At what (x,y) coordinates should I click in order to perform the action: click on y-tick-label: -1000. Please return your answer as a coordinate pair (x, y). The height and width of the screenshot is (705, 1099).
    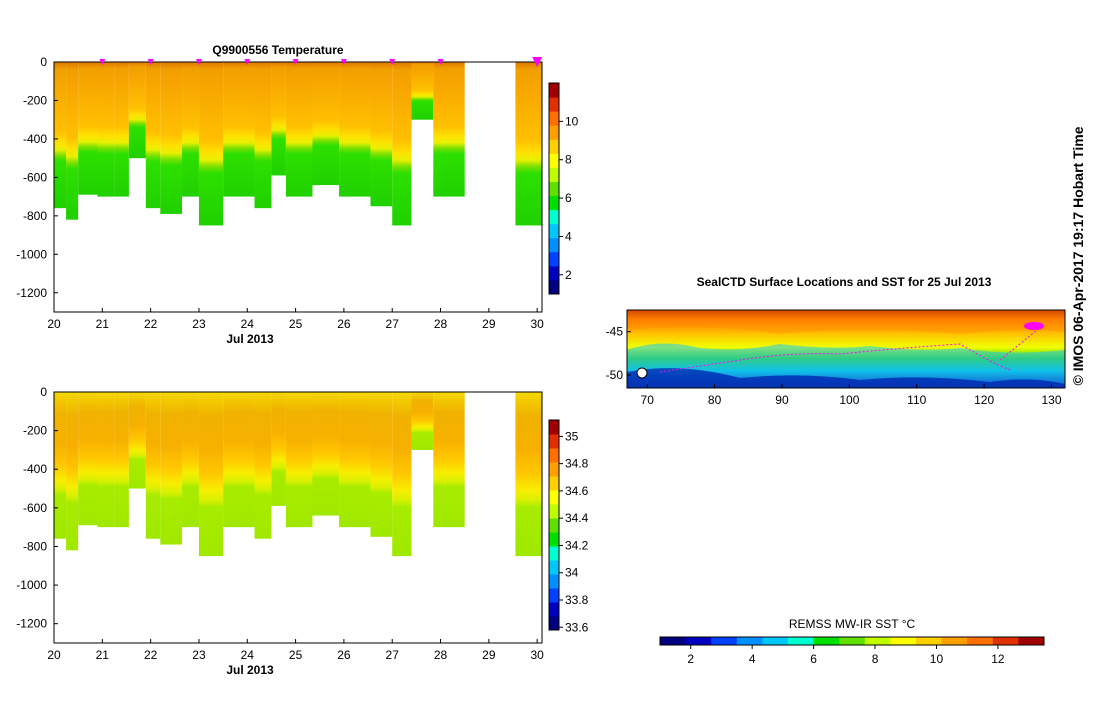
    Looking at the image, I should click on (31, 585).